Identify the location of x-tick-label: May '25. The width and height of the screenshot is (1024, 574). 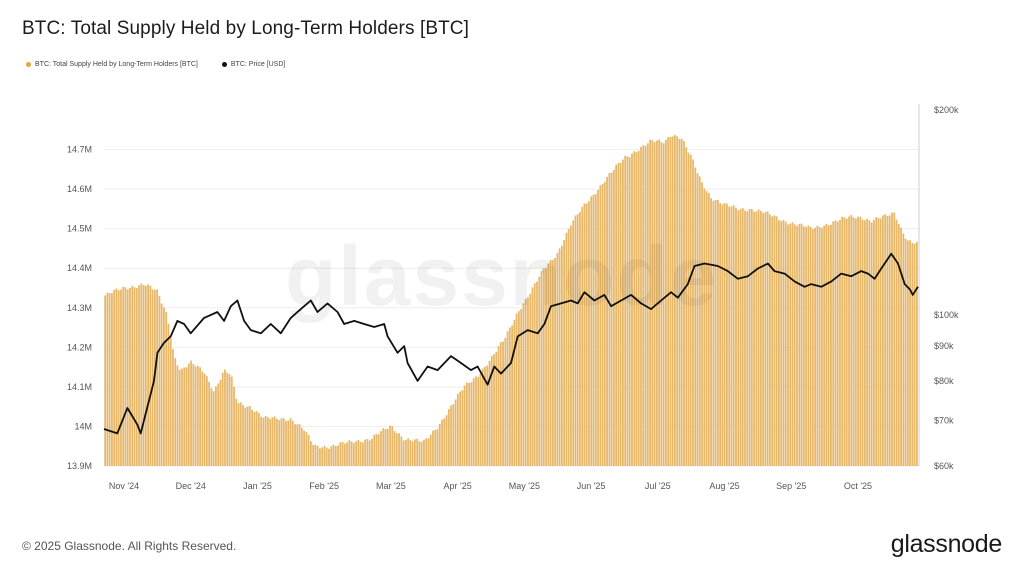
(524, 486).